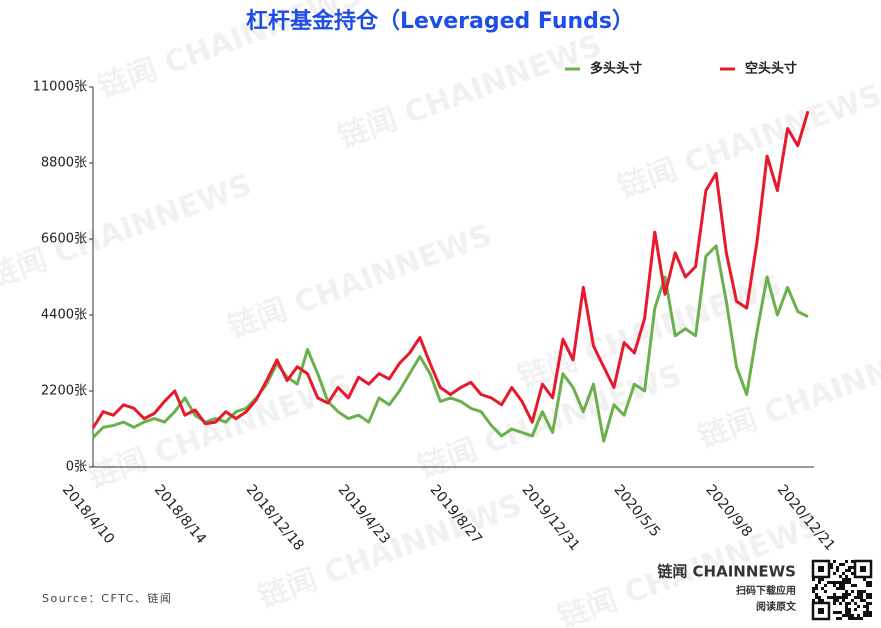  What do you see at coordinates (771, 69) in the screenshot?
I see `legend-label: 空头头寸` at bounding box center [771, 69].